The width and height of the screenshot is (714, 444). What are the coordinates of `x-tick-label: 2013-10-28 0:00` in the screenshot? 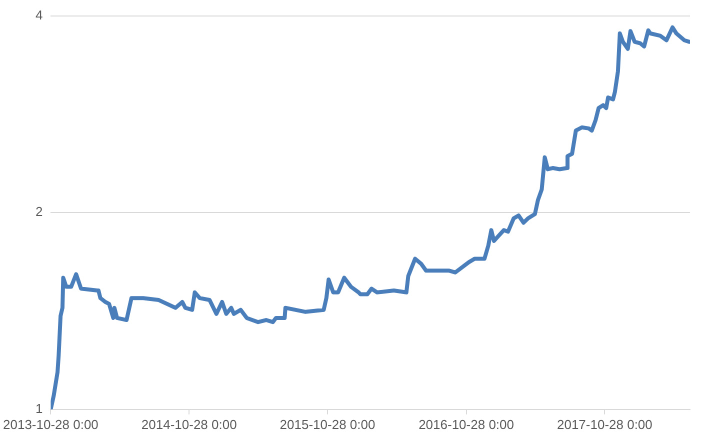 It's located at (50, 424).